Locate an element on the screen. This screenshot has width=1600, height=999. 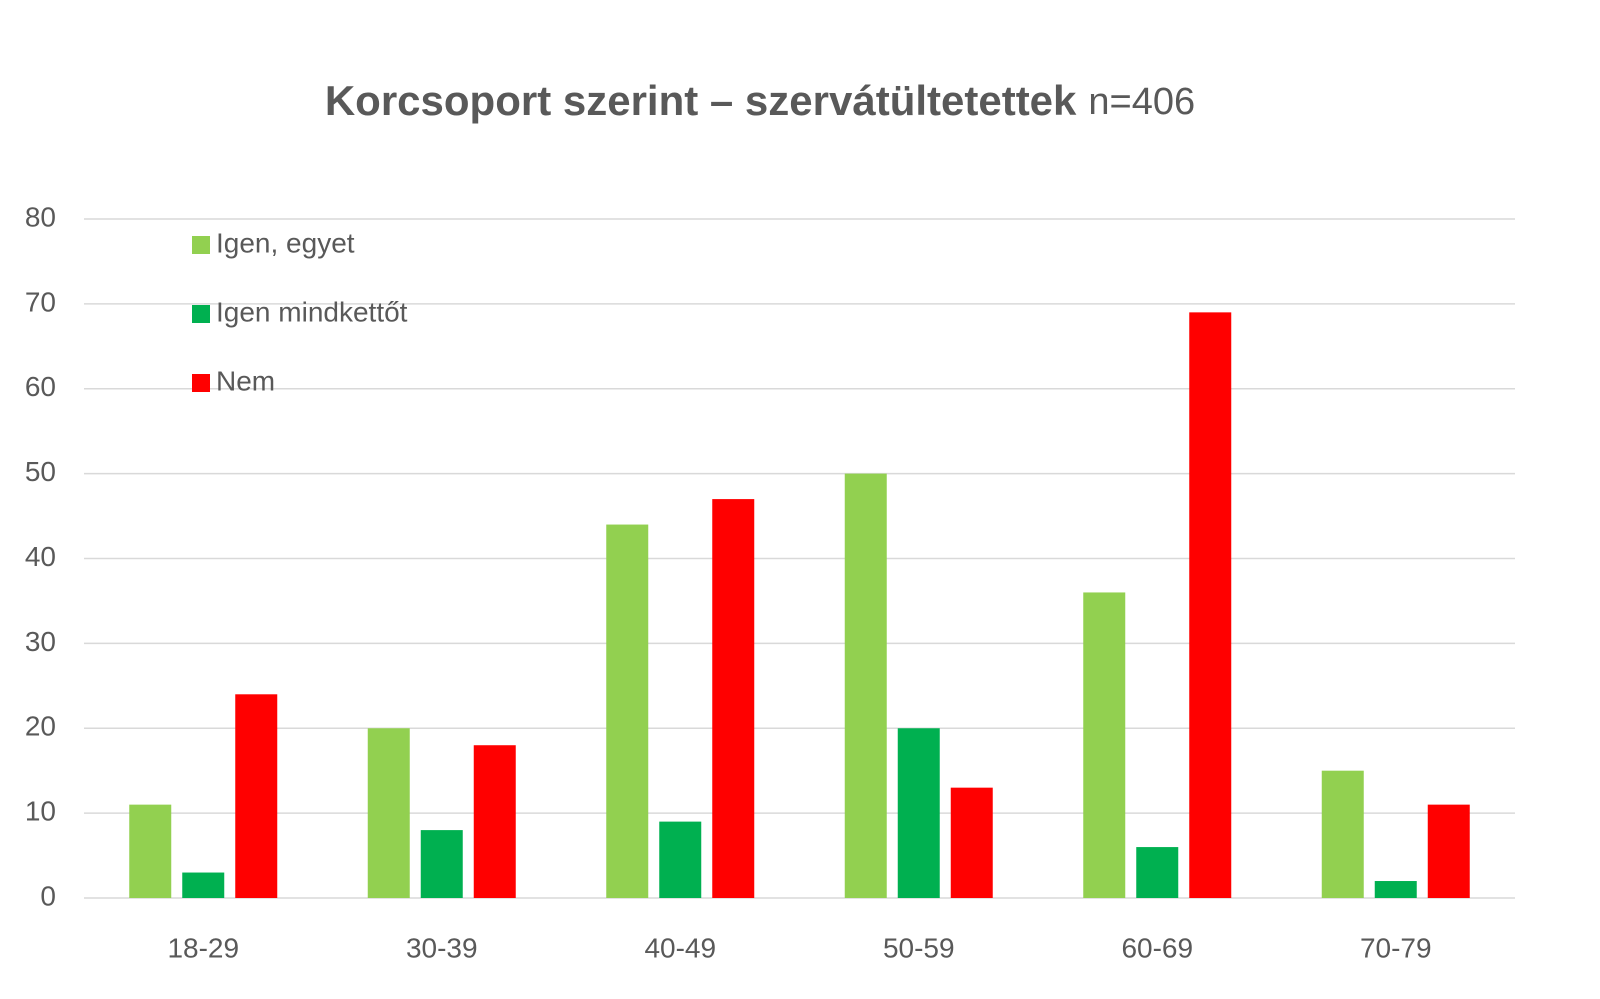
y-tick-label: 70 is located at coordinates (40, 301).